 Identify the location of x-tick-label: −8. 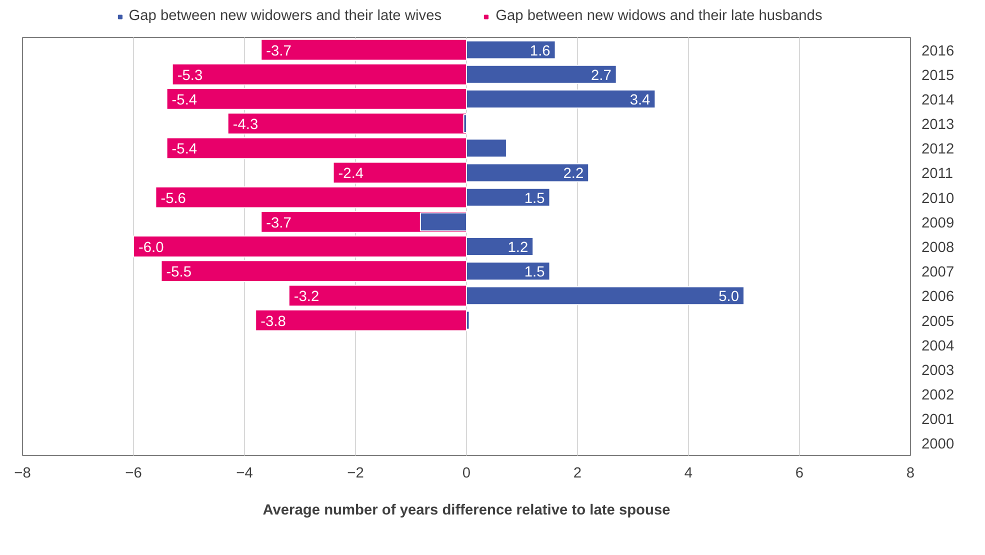
(22, 474).